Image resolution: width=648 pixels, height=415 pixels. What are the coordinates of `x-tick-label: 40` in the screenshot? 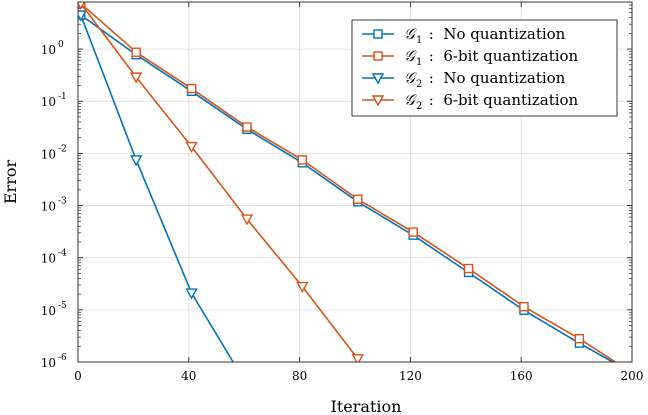 It's located at (188, 376).